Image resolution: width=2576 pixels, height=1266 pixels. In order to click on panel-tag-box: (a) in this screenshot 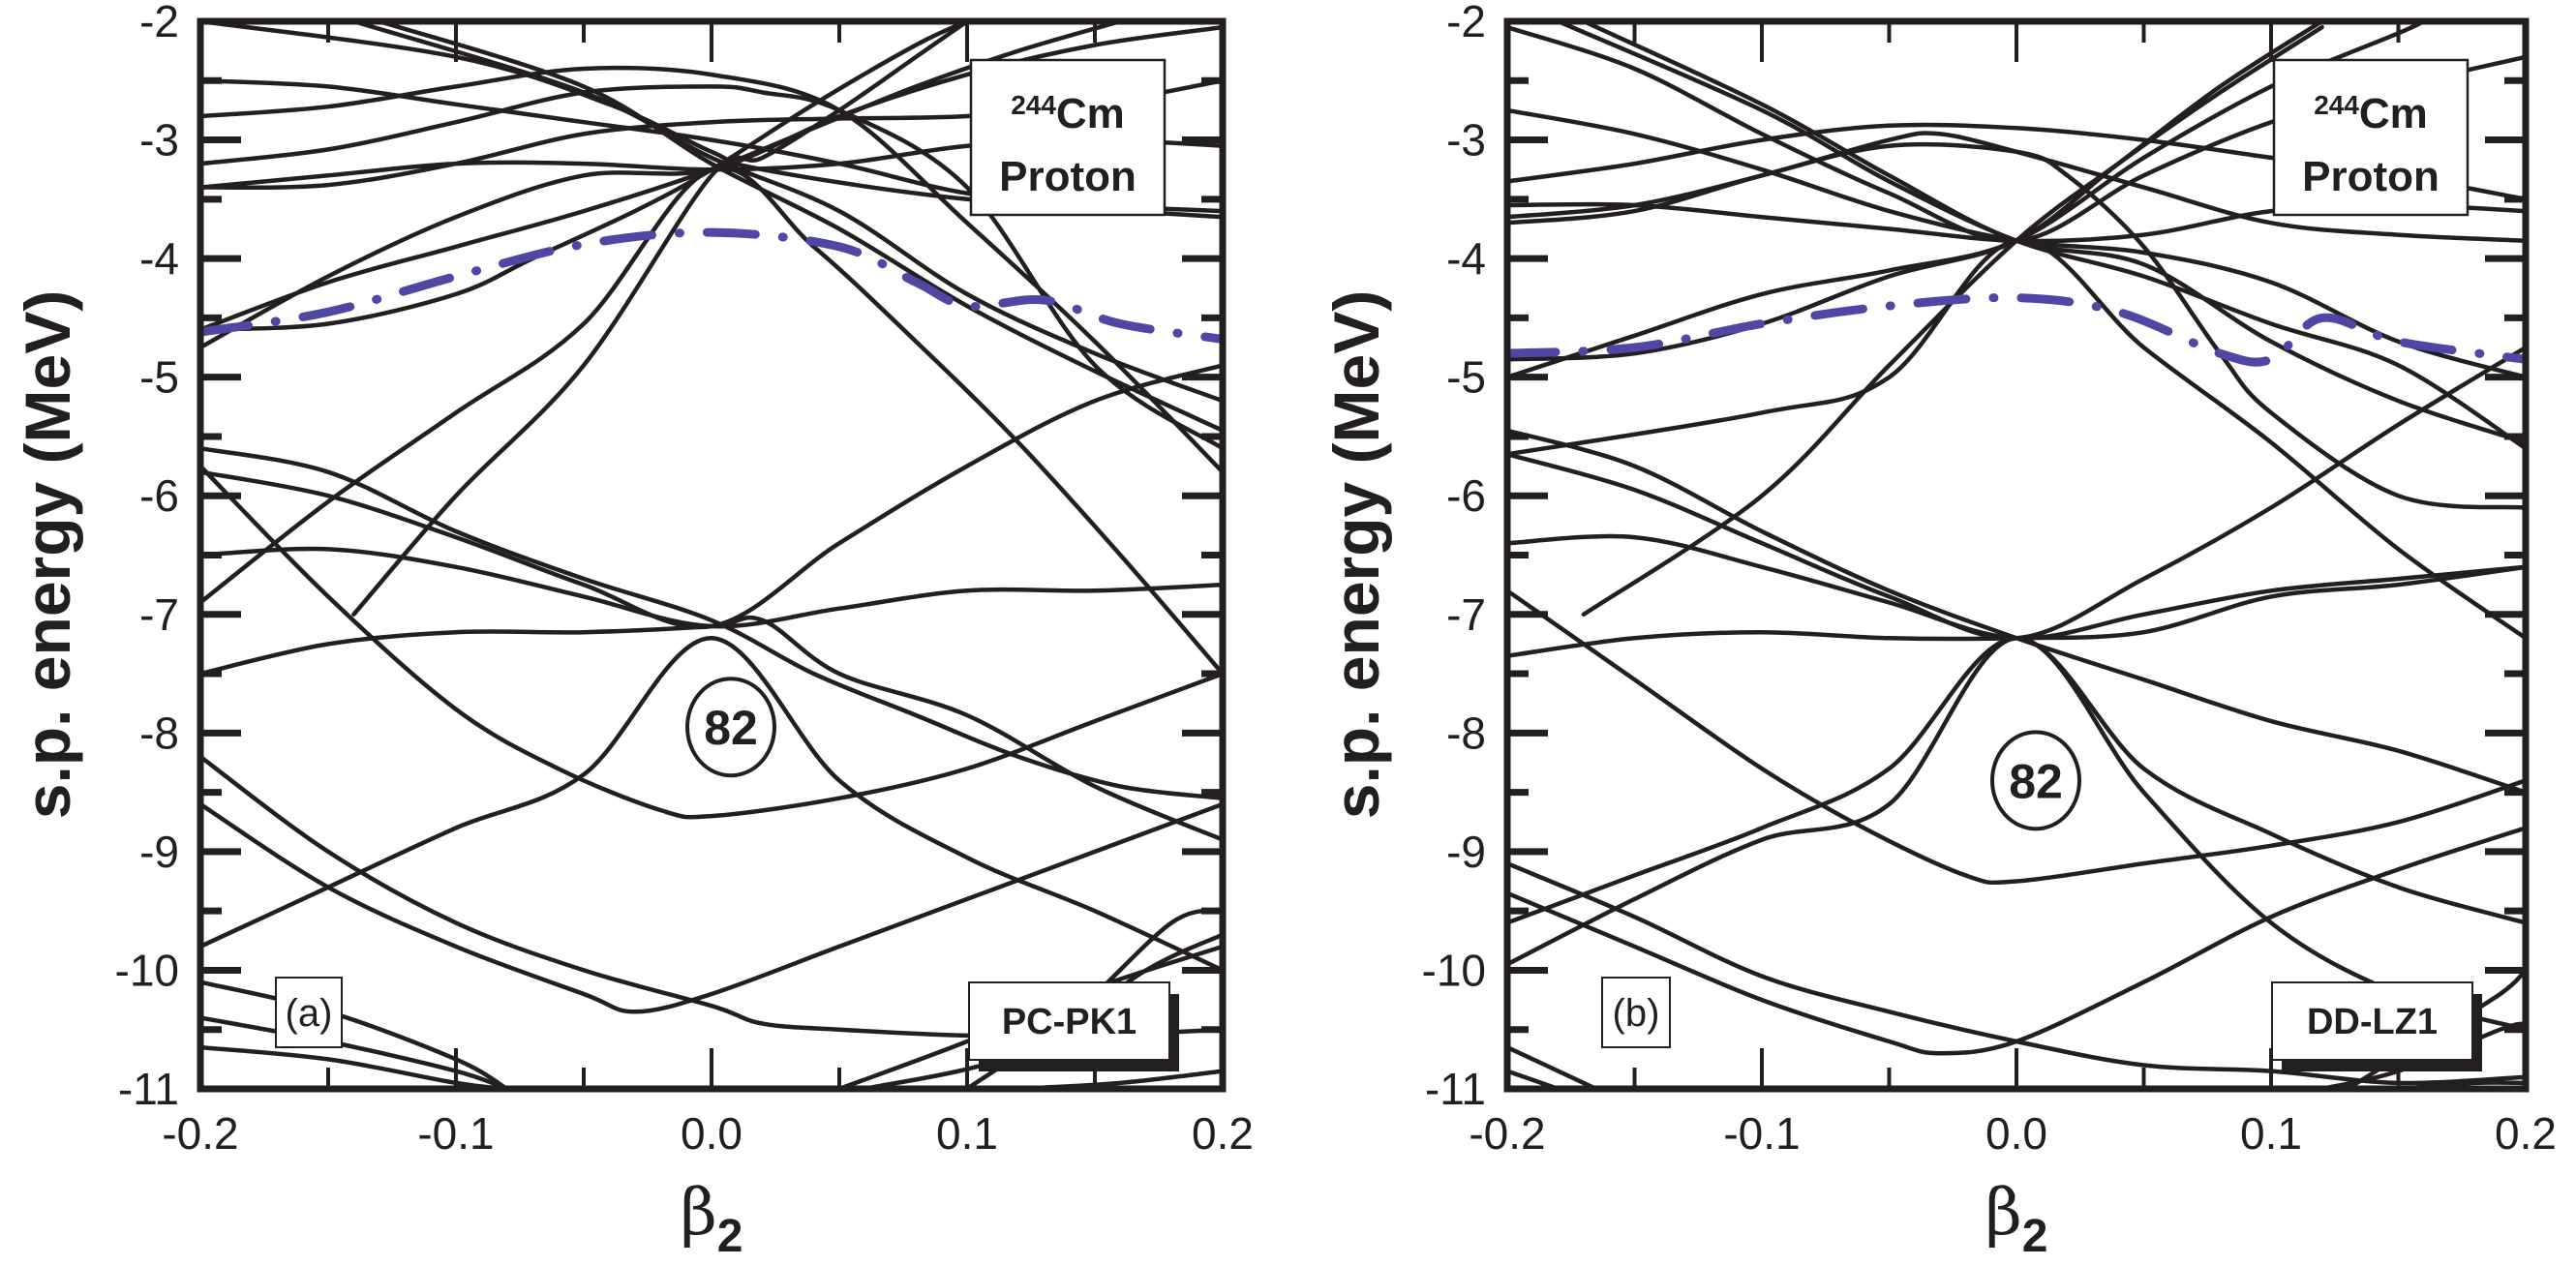, I will do `click(309, 1012)`.